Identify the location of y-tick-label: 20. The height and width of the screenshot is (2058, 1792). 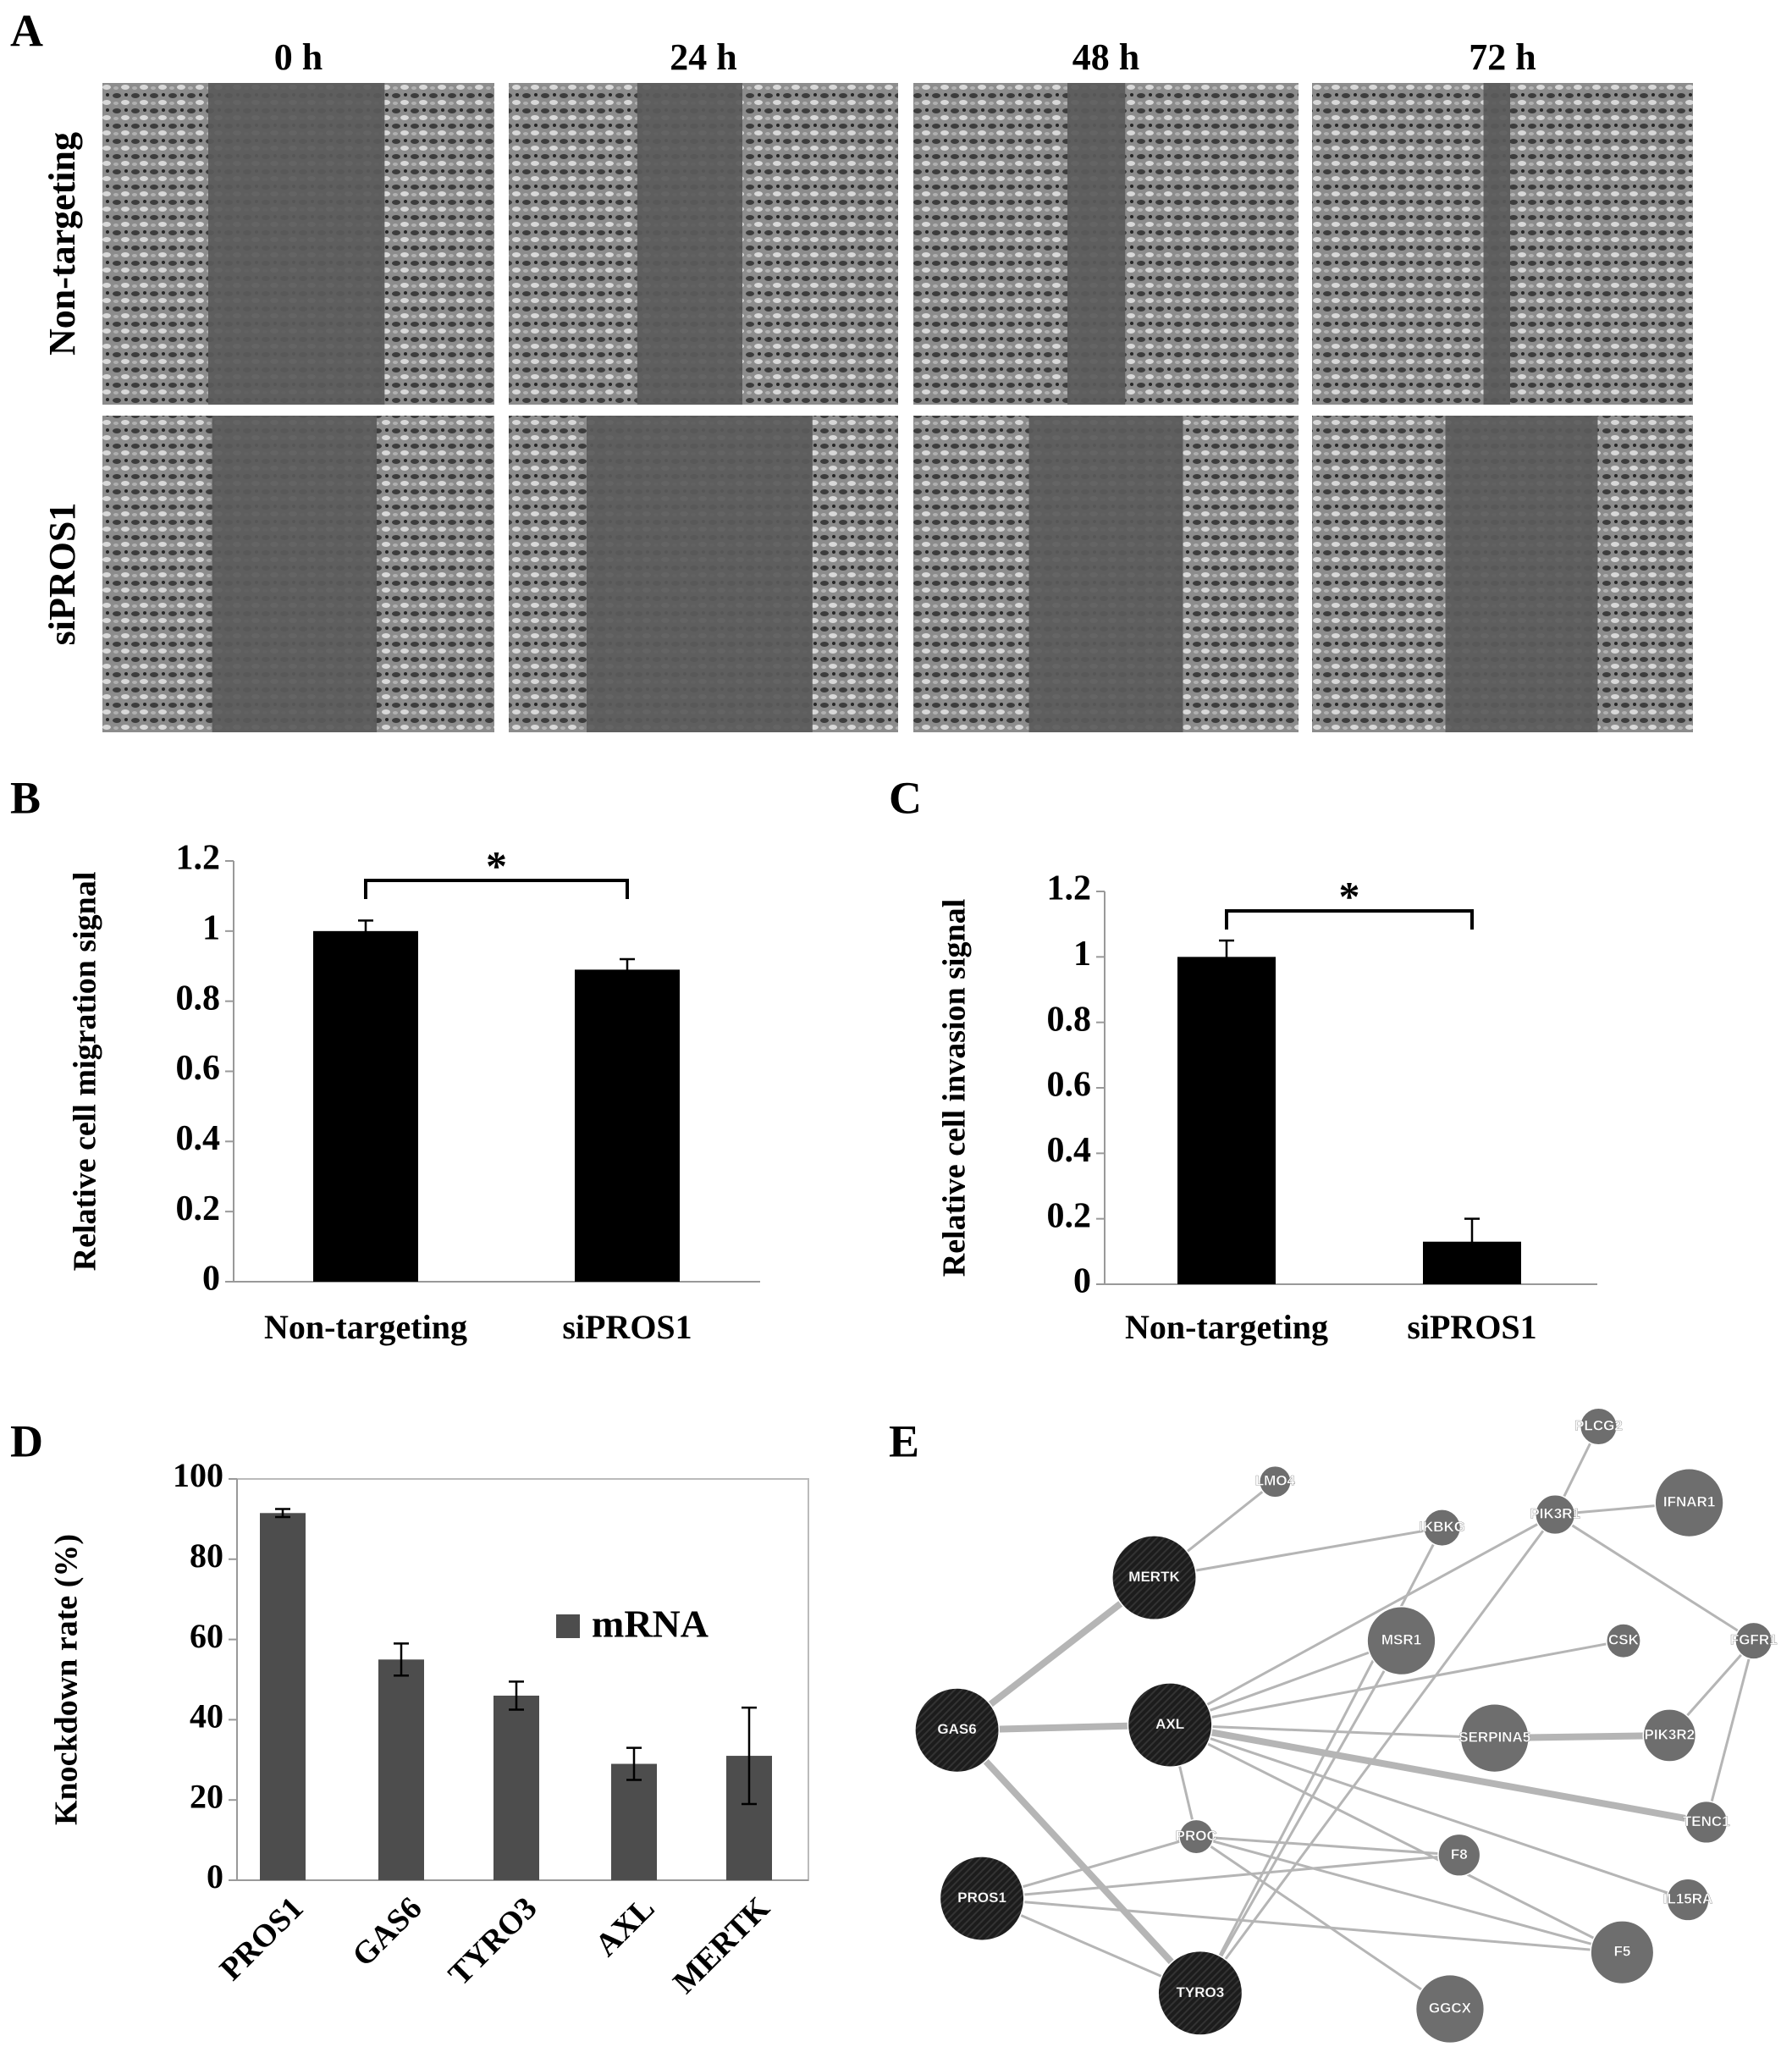
(206, 1796).